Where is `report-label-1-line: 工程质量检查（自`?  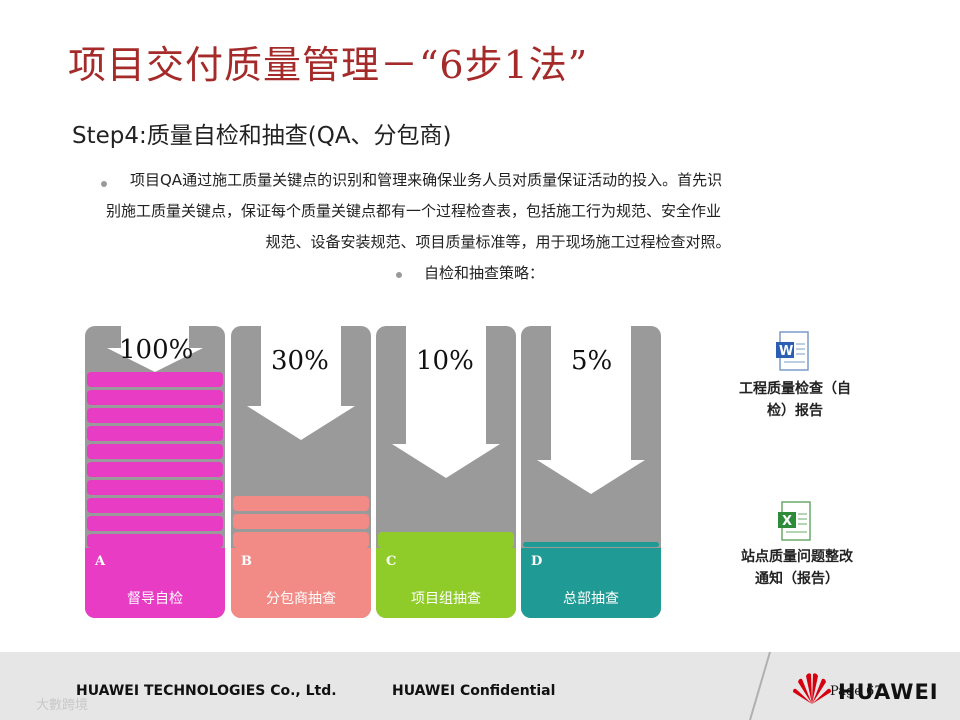
report-label-1-line: 工程质量检查（自 is located at coordinates (795, 389).